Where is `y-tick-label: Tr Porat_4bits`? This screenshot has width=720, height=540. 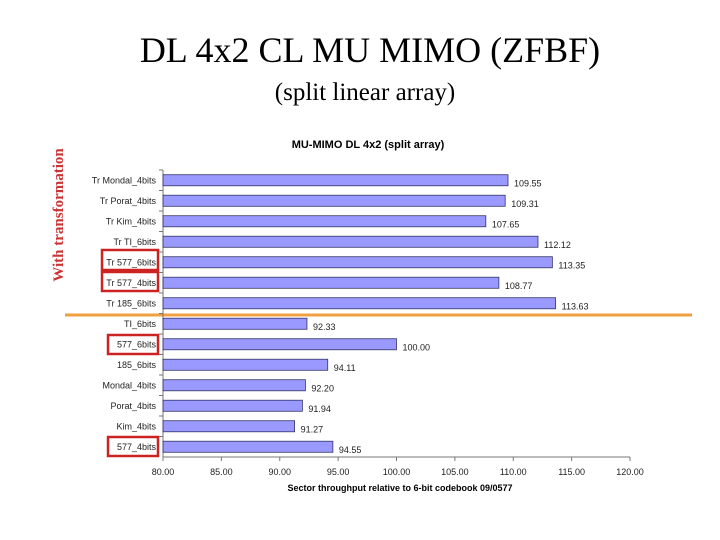
y-tick-label: Tr Porat_4bits is located at coordinates (128, 201).